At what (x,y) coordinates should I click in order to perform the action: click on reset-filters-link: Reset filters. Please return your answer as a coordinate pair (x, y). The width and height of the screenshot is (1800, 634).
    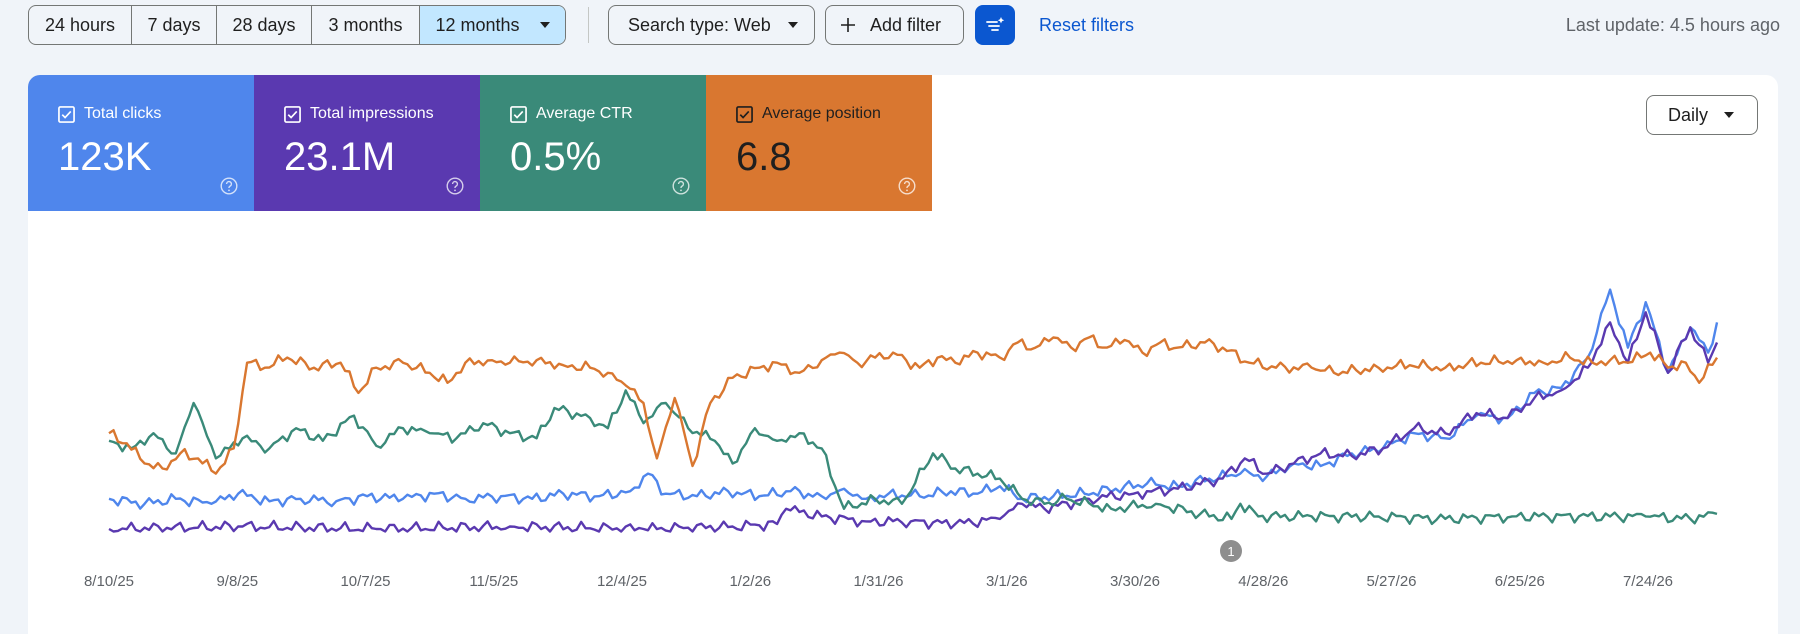
    Looking at the image, I should click on (1087, 25).